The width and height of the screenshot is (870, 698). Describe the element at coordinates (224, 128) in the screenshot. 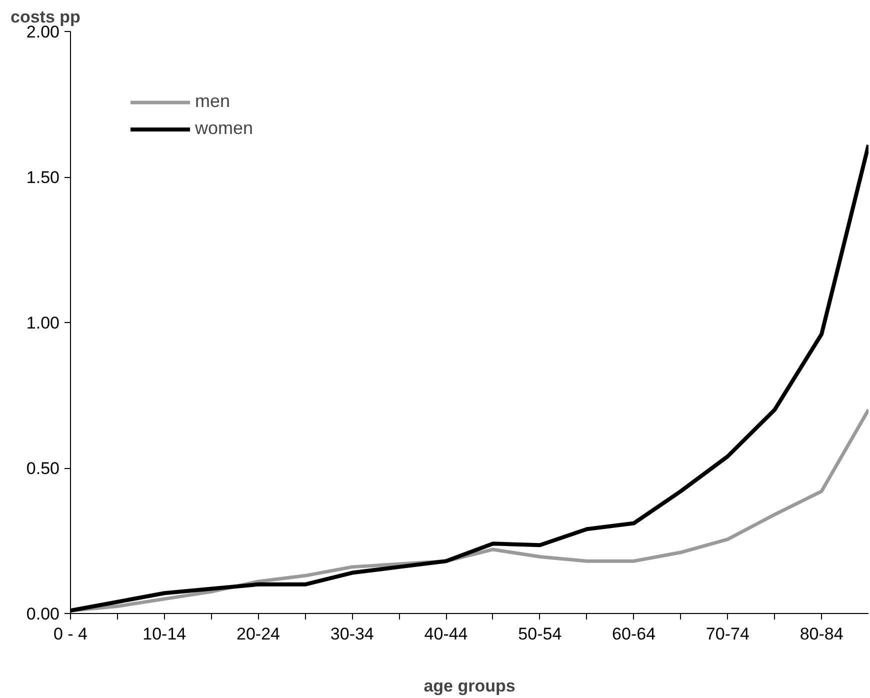

I see `legend-label: women` at that location.